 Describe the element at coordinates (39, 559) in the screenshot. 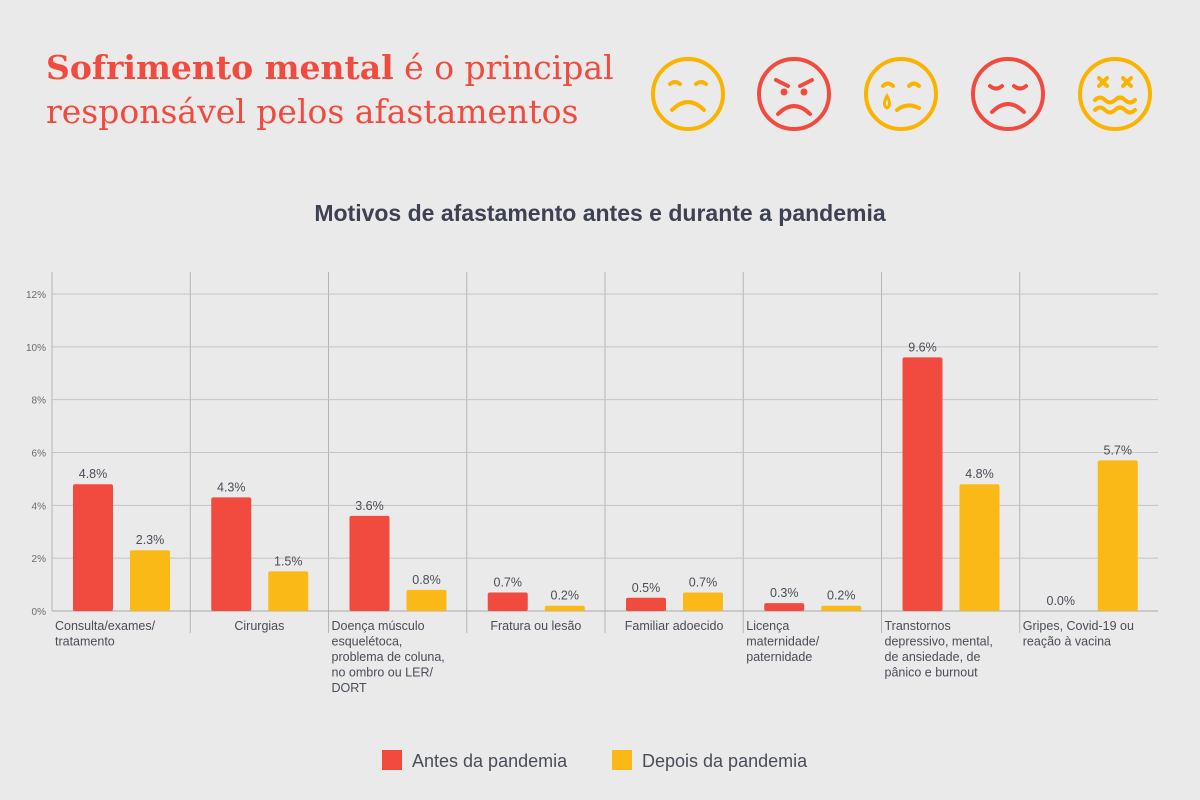

I see `y-tick-label: 2%` at that location.